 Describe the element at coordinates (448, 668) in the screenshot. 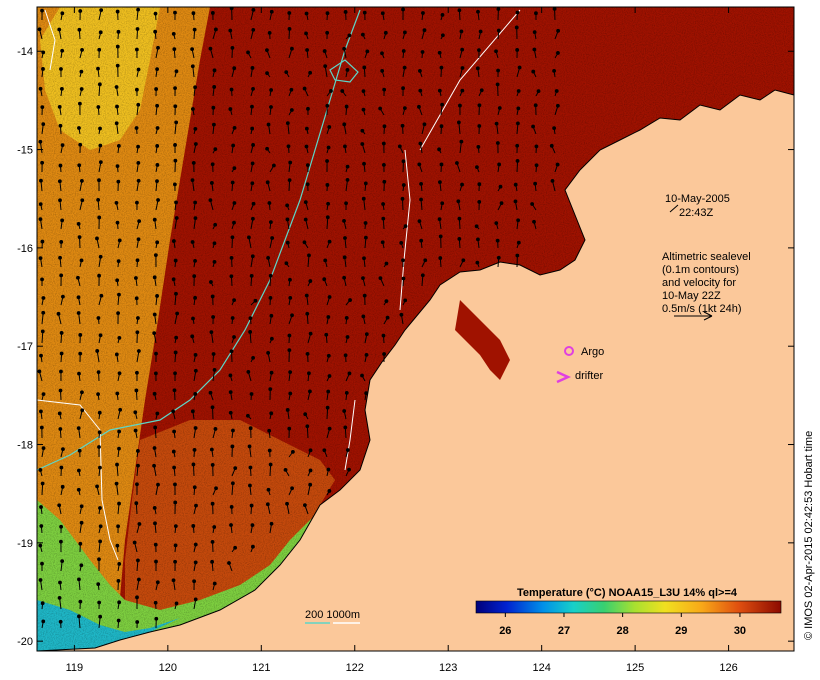

I see `x-tick-label: 123` at that location.